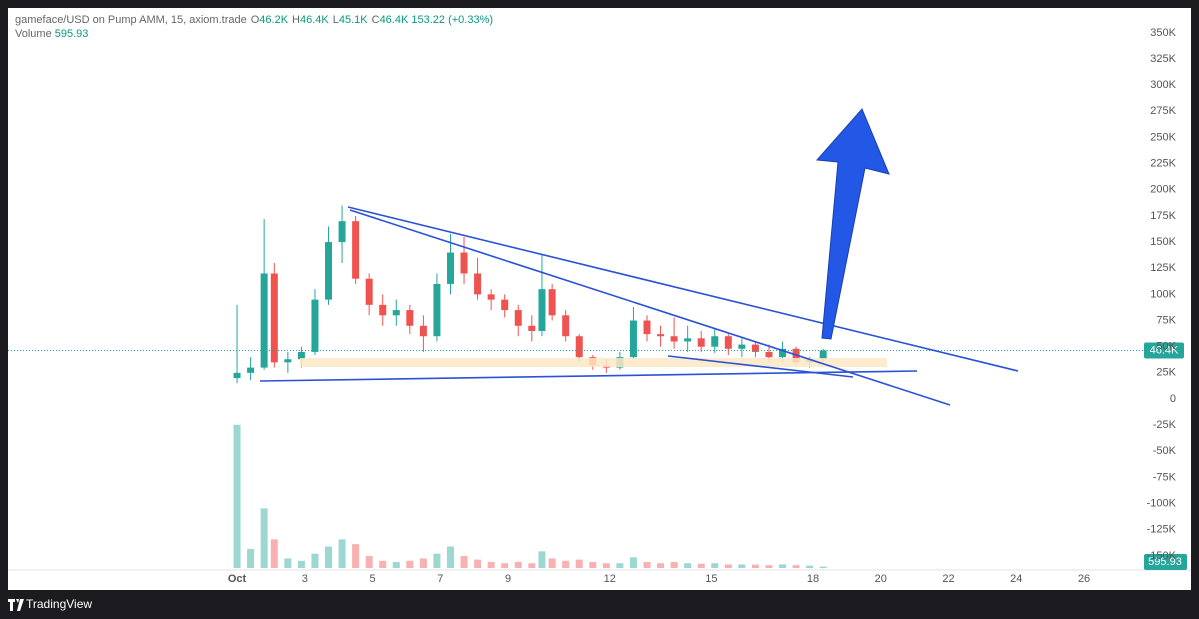 This screenshot has height=619, width=1199. I want to click on y-tick-label: 225K, so click(1163, 164).